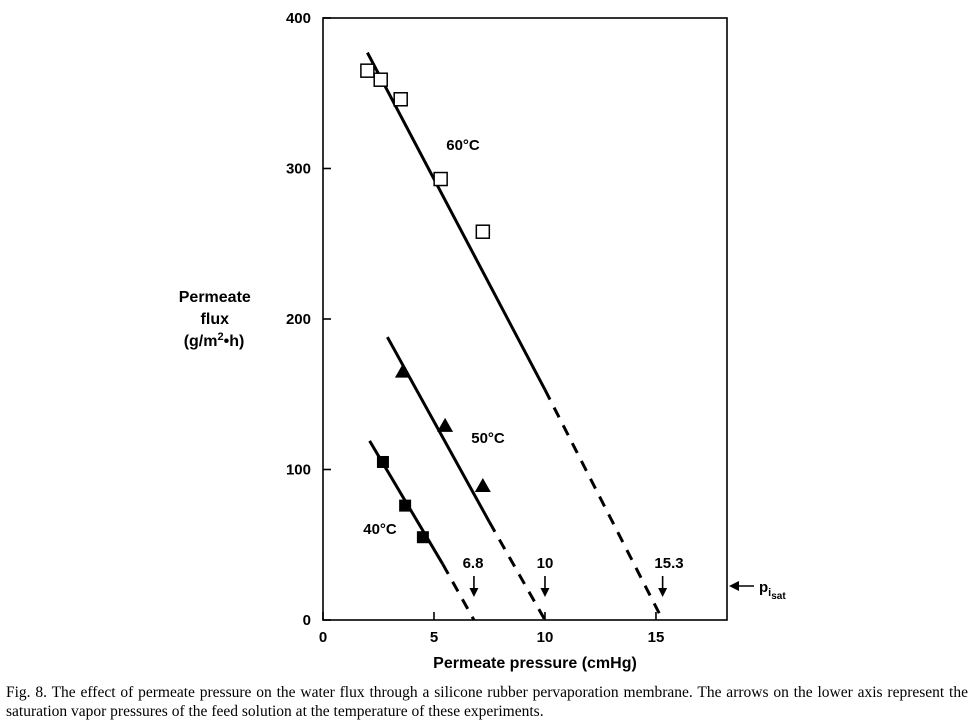  What do you see at coordinates (473, 563) in the screenshot?
I see `saturation-label-6.8: 6.8` at bounding box center [473, 563].